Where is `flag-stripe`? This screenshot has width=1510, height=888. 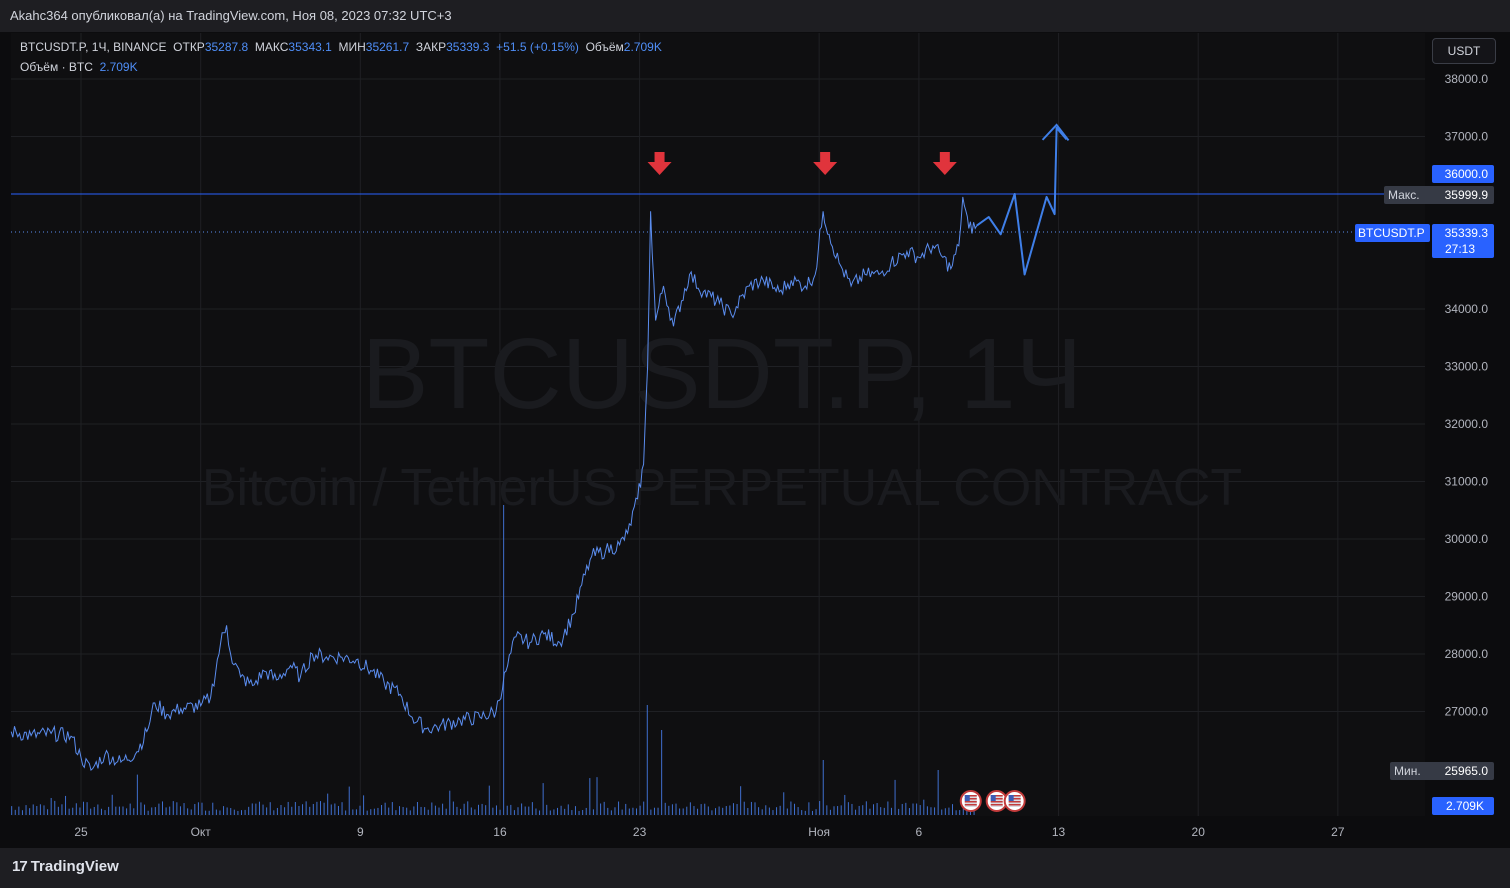
flag-stripe is located at coordinates (970, 802).